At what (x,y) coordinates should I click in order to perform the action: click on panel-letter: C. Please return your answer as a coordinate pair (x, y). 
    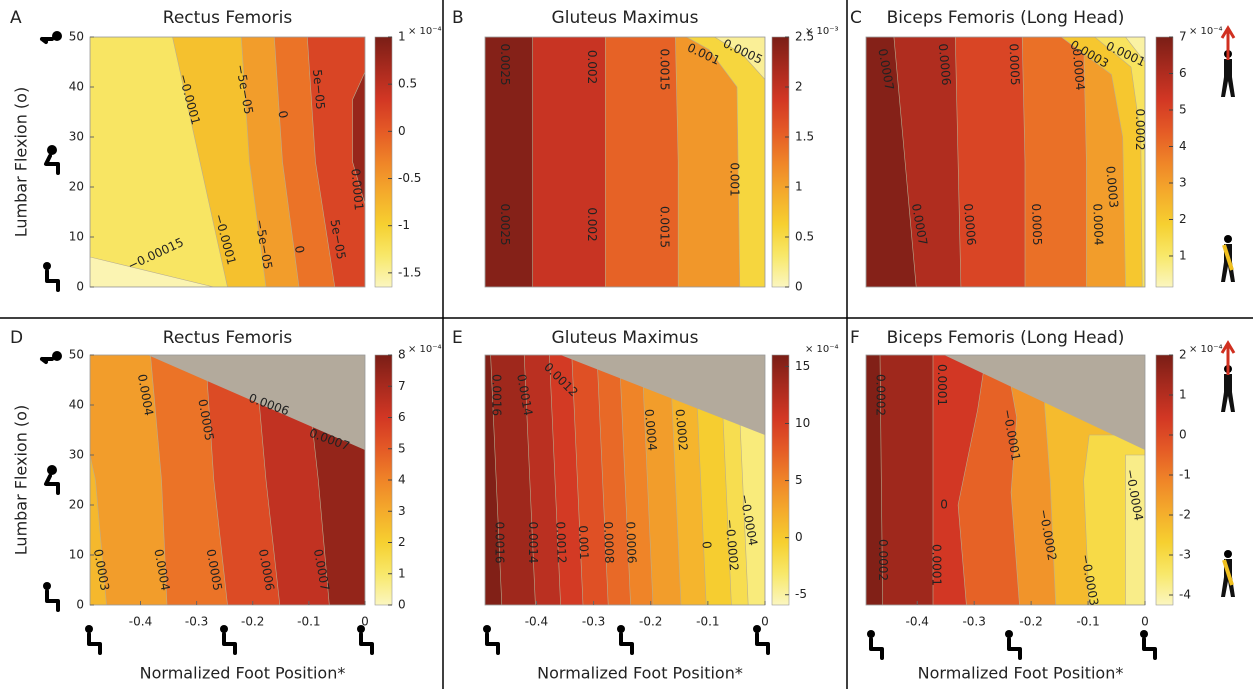
    Looking at the image, I should click on (856, 18).